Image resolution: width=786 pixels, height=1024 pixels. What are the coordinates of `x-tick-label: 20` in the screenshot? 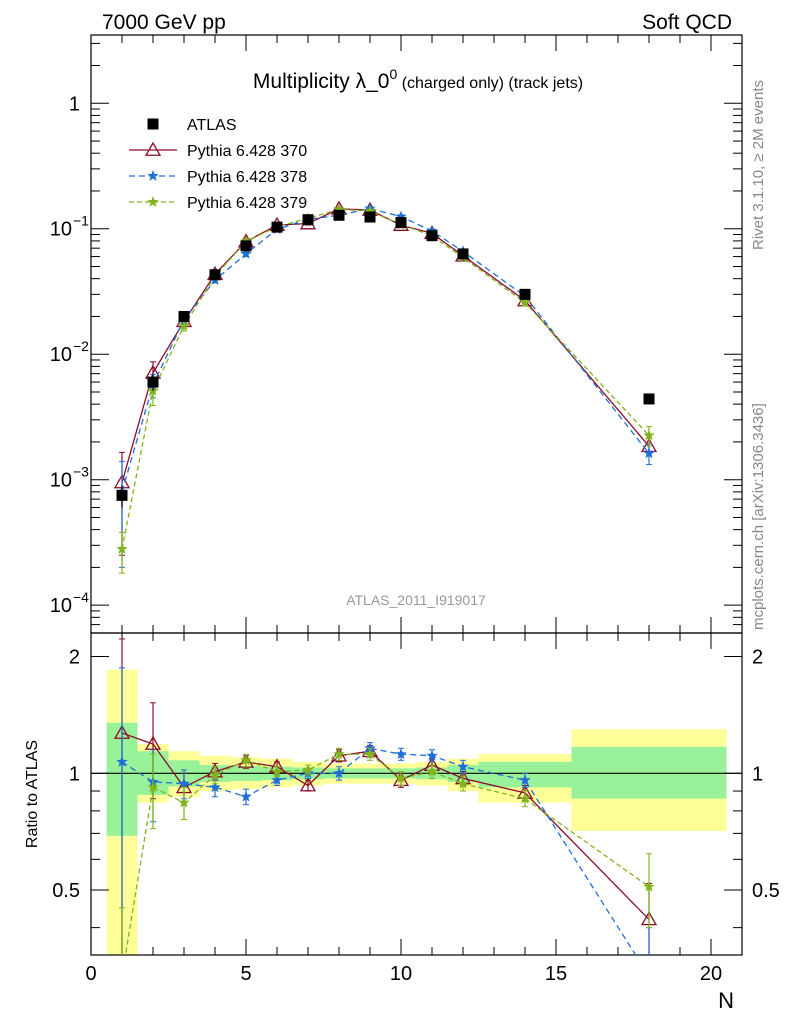 It's located at (711, 974).